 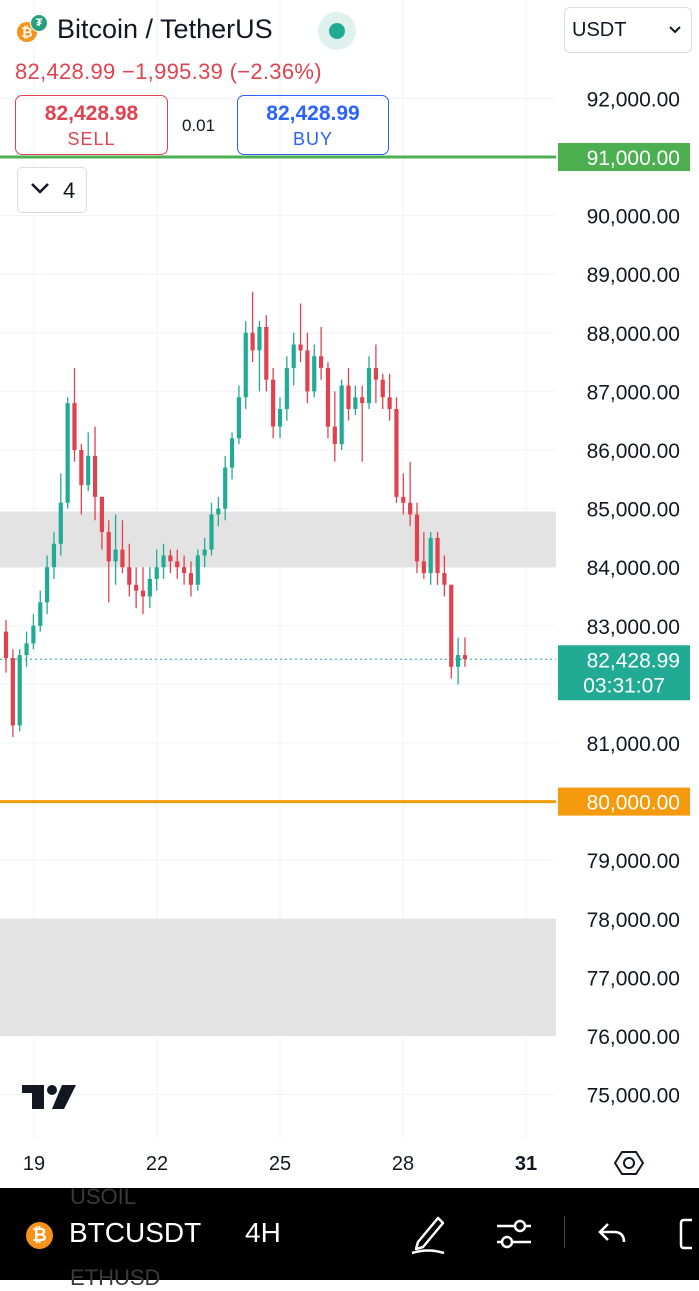 I want to click on fullscreen-icon, so click(x=688, y=1234).